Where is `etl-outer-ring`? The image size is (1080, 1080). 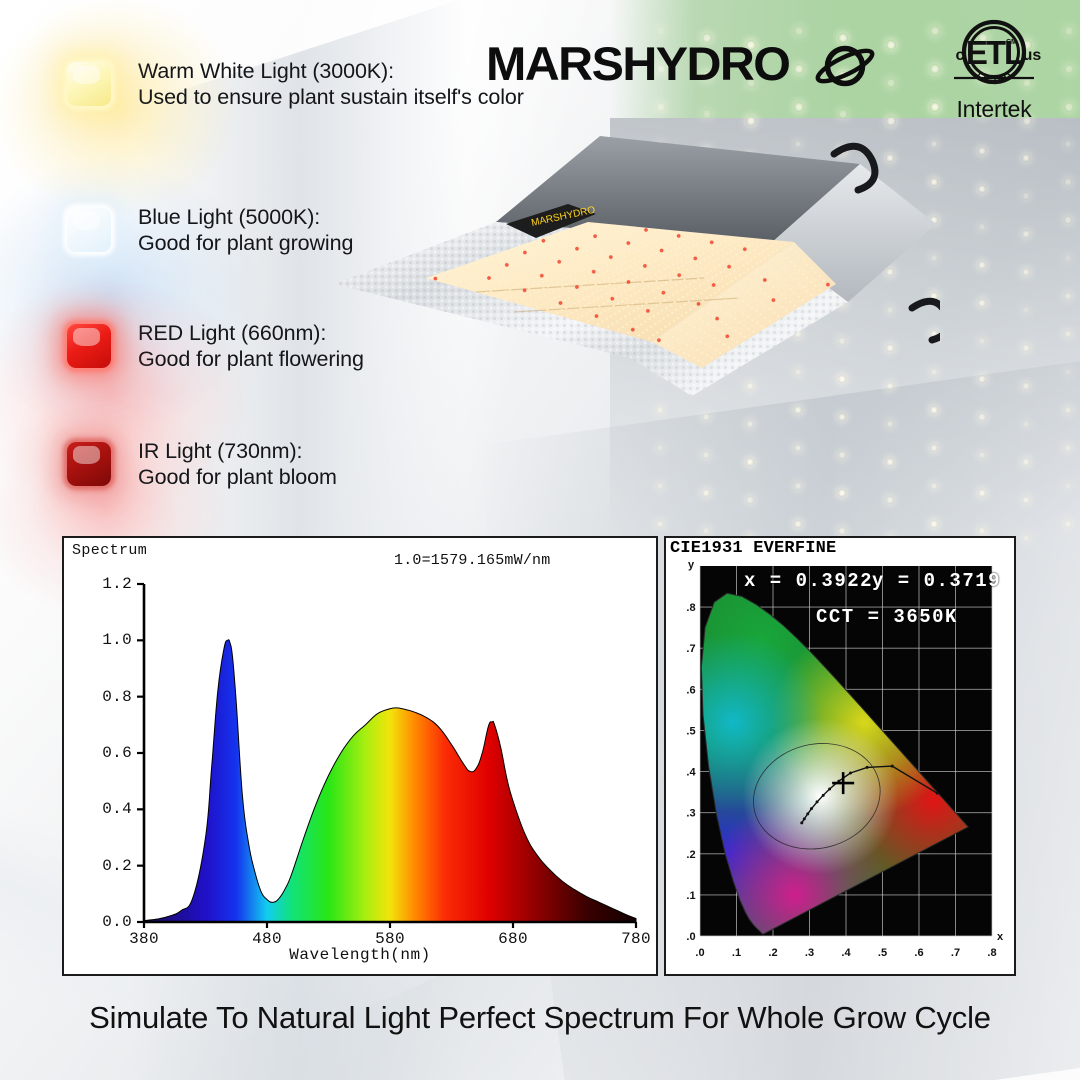 etl-outer-ring is located at coordinates (994, 52).